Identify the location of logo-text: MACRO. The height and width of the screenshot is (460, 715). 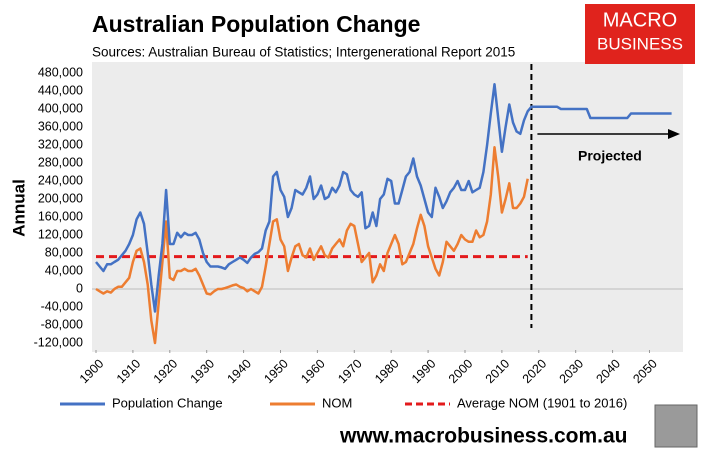
(640, 20).